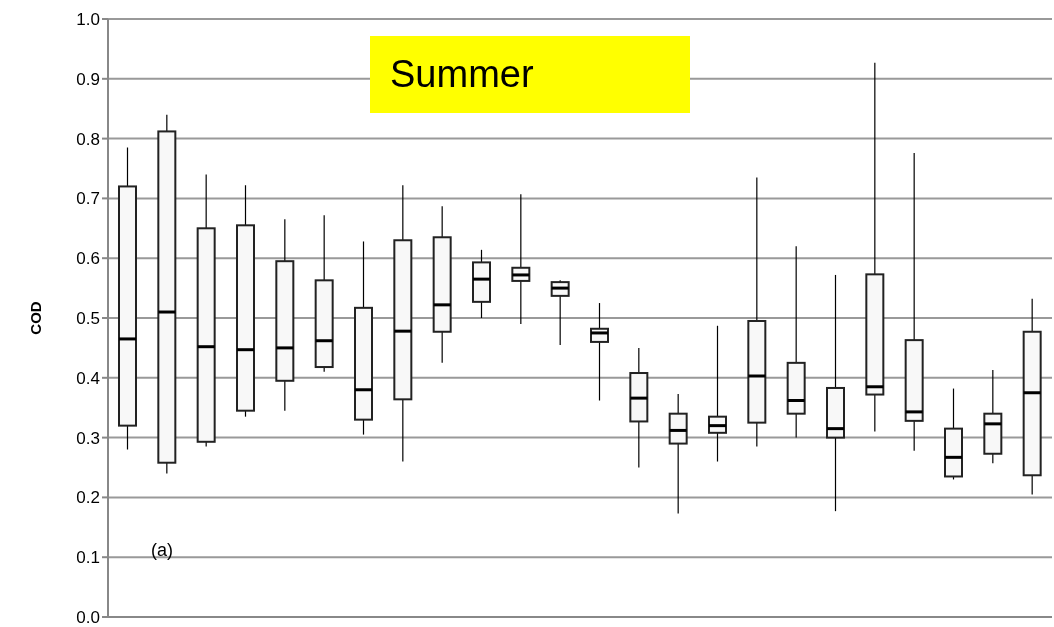 The height and width of the screenshot is (627, 1054). What do you see at coordinates (88, 438) in the screenshot?
I see `y-tick-label: 0.3` at bounding box center [88, 438].